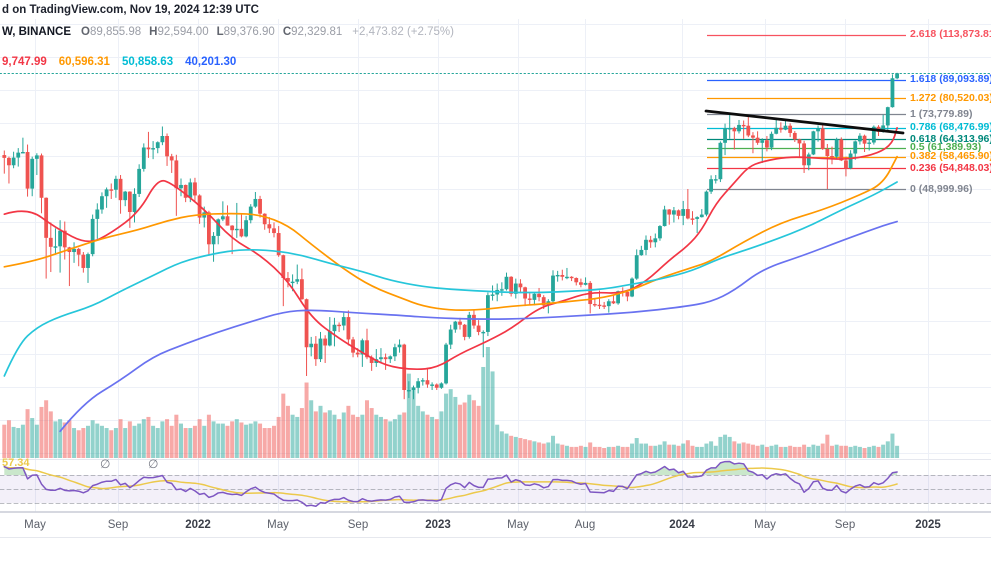 The width and height of the screenshot is (991, 564). What do you see at coordinates (950, 97) in the screenshot?
I see `fib-level-label: 1.272 (80,520.03)` at bounding box center [950, 97].